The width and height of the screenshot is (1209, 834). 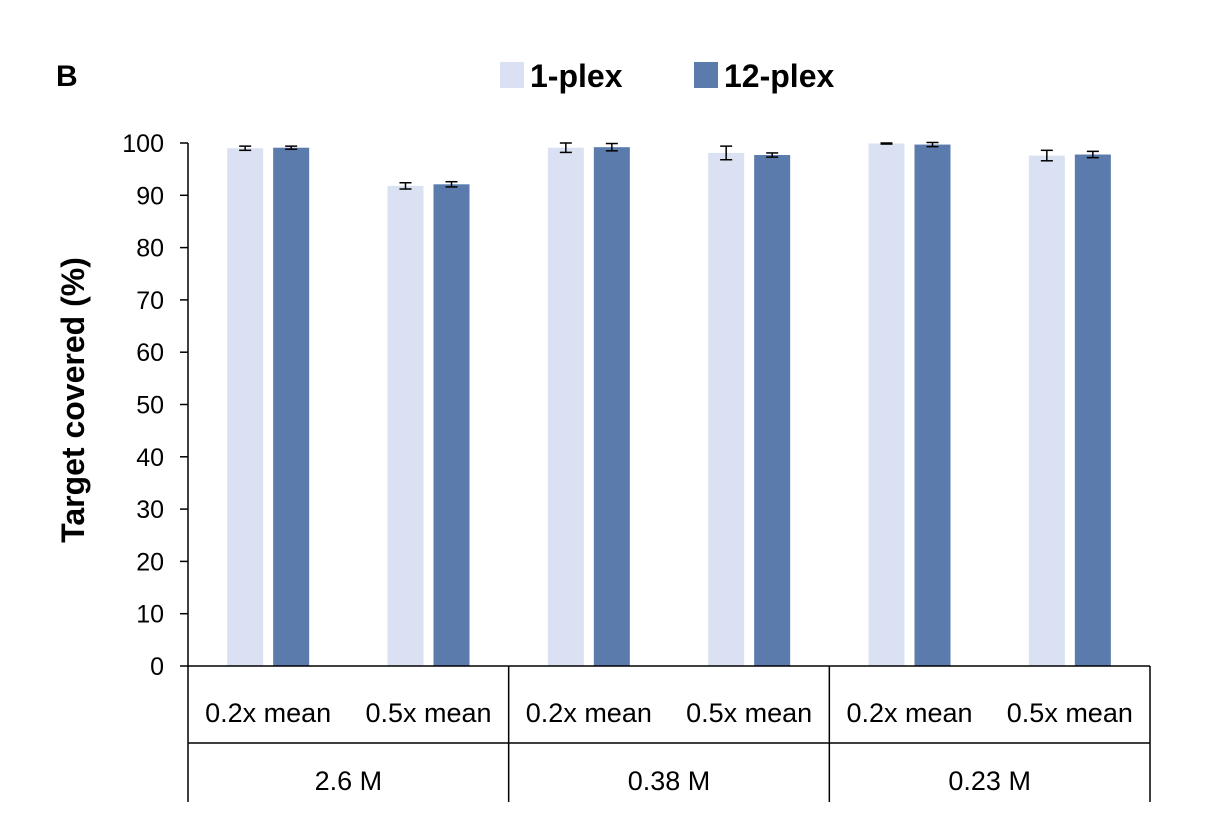 I want to click on y-tick-label: 40, so click(x=150, y=458).